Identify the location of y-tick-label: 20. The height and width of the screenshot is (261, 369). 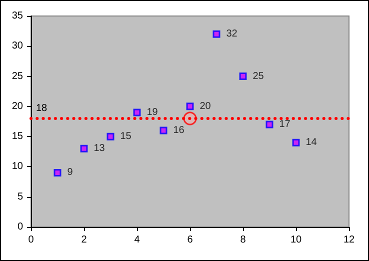
(18, 106).